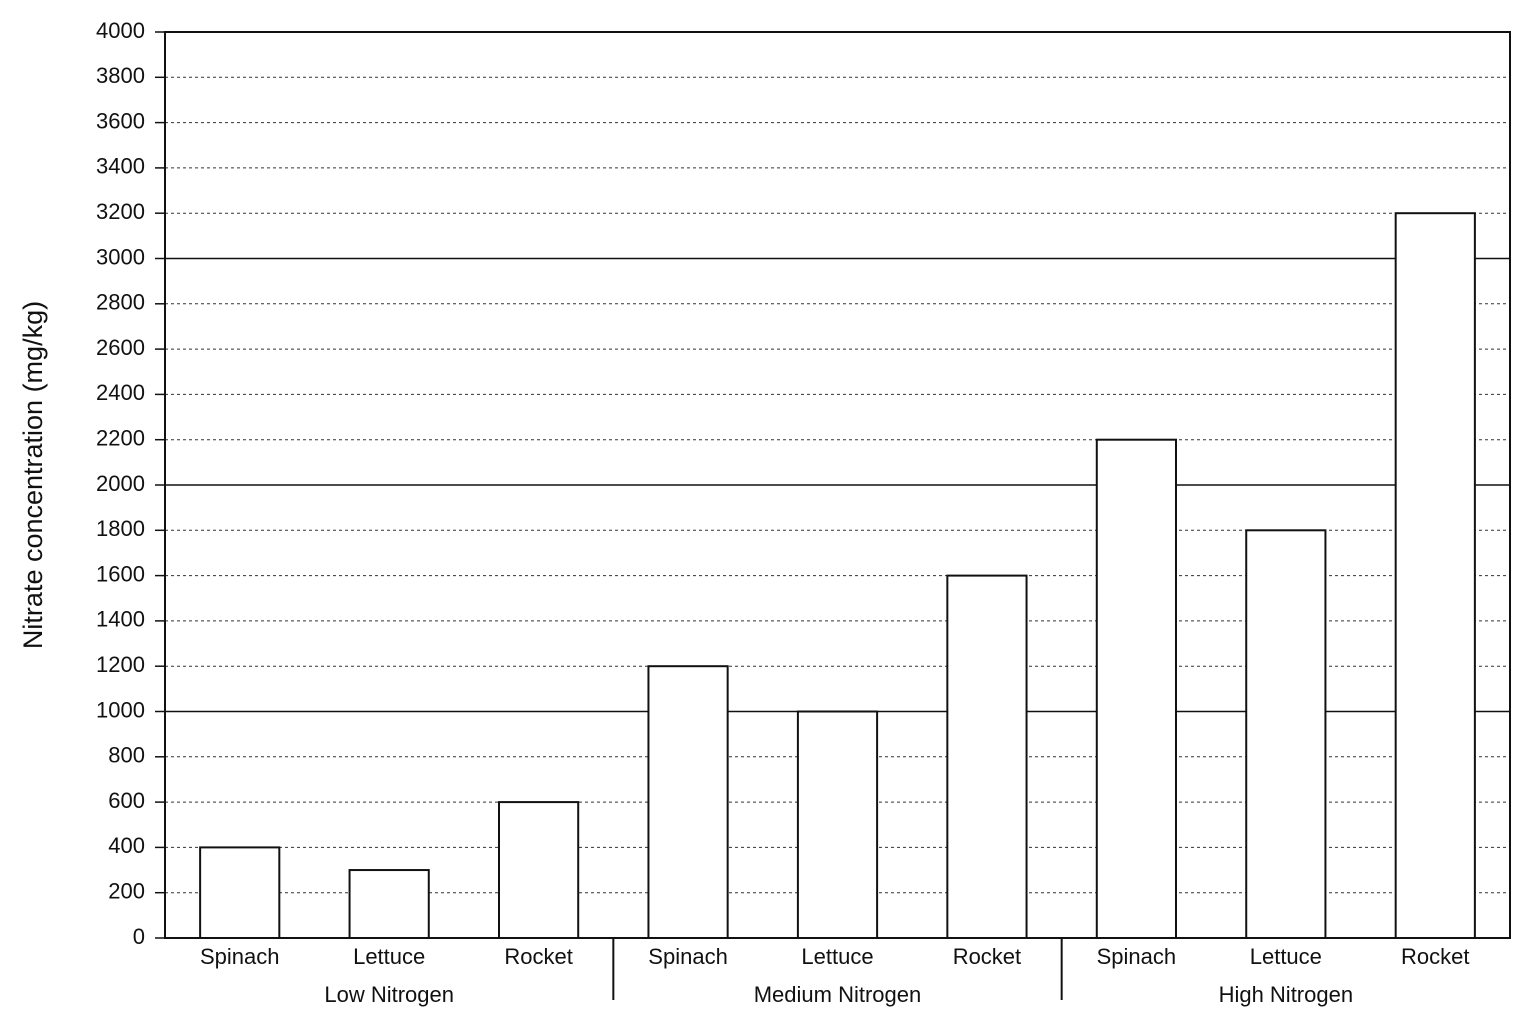 The height and width of the screenshot is (1024, 1536). I want to click on group-label: Medium Nitrogen, so click(838, 994).